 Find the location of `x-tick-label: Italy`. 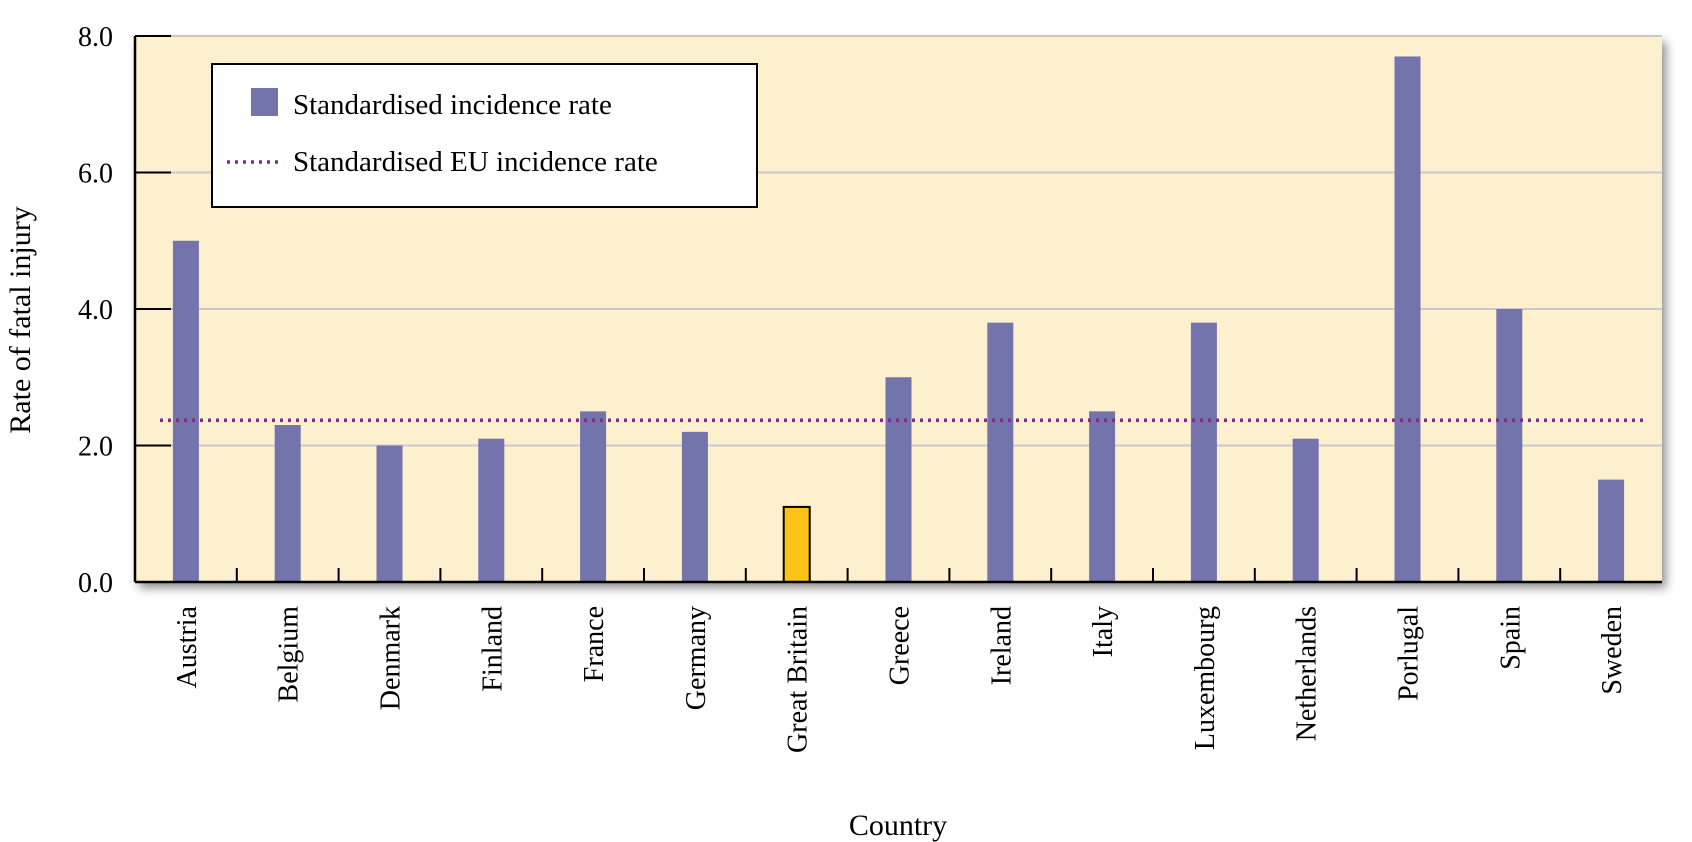

x-tick-label: Italy is located at coordinates (1103, 631).